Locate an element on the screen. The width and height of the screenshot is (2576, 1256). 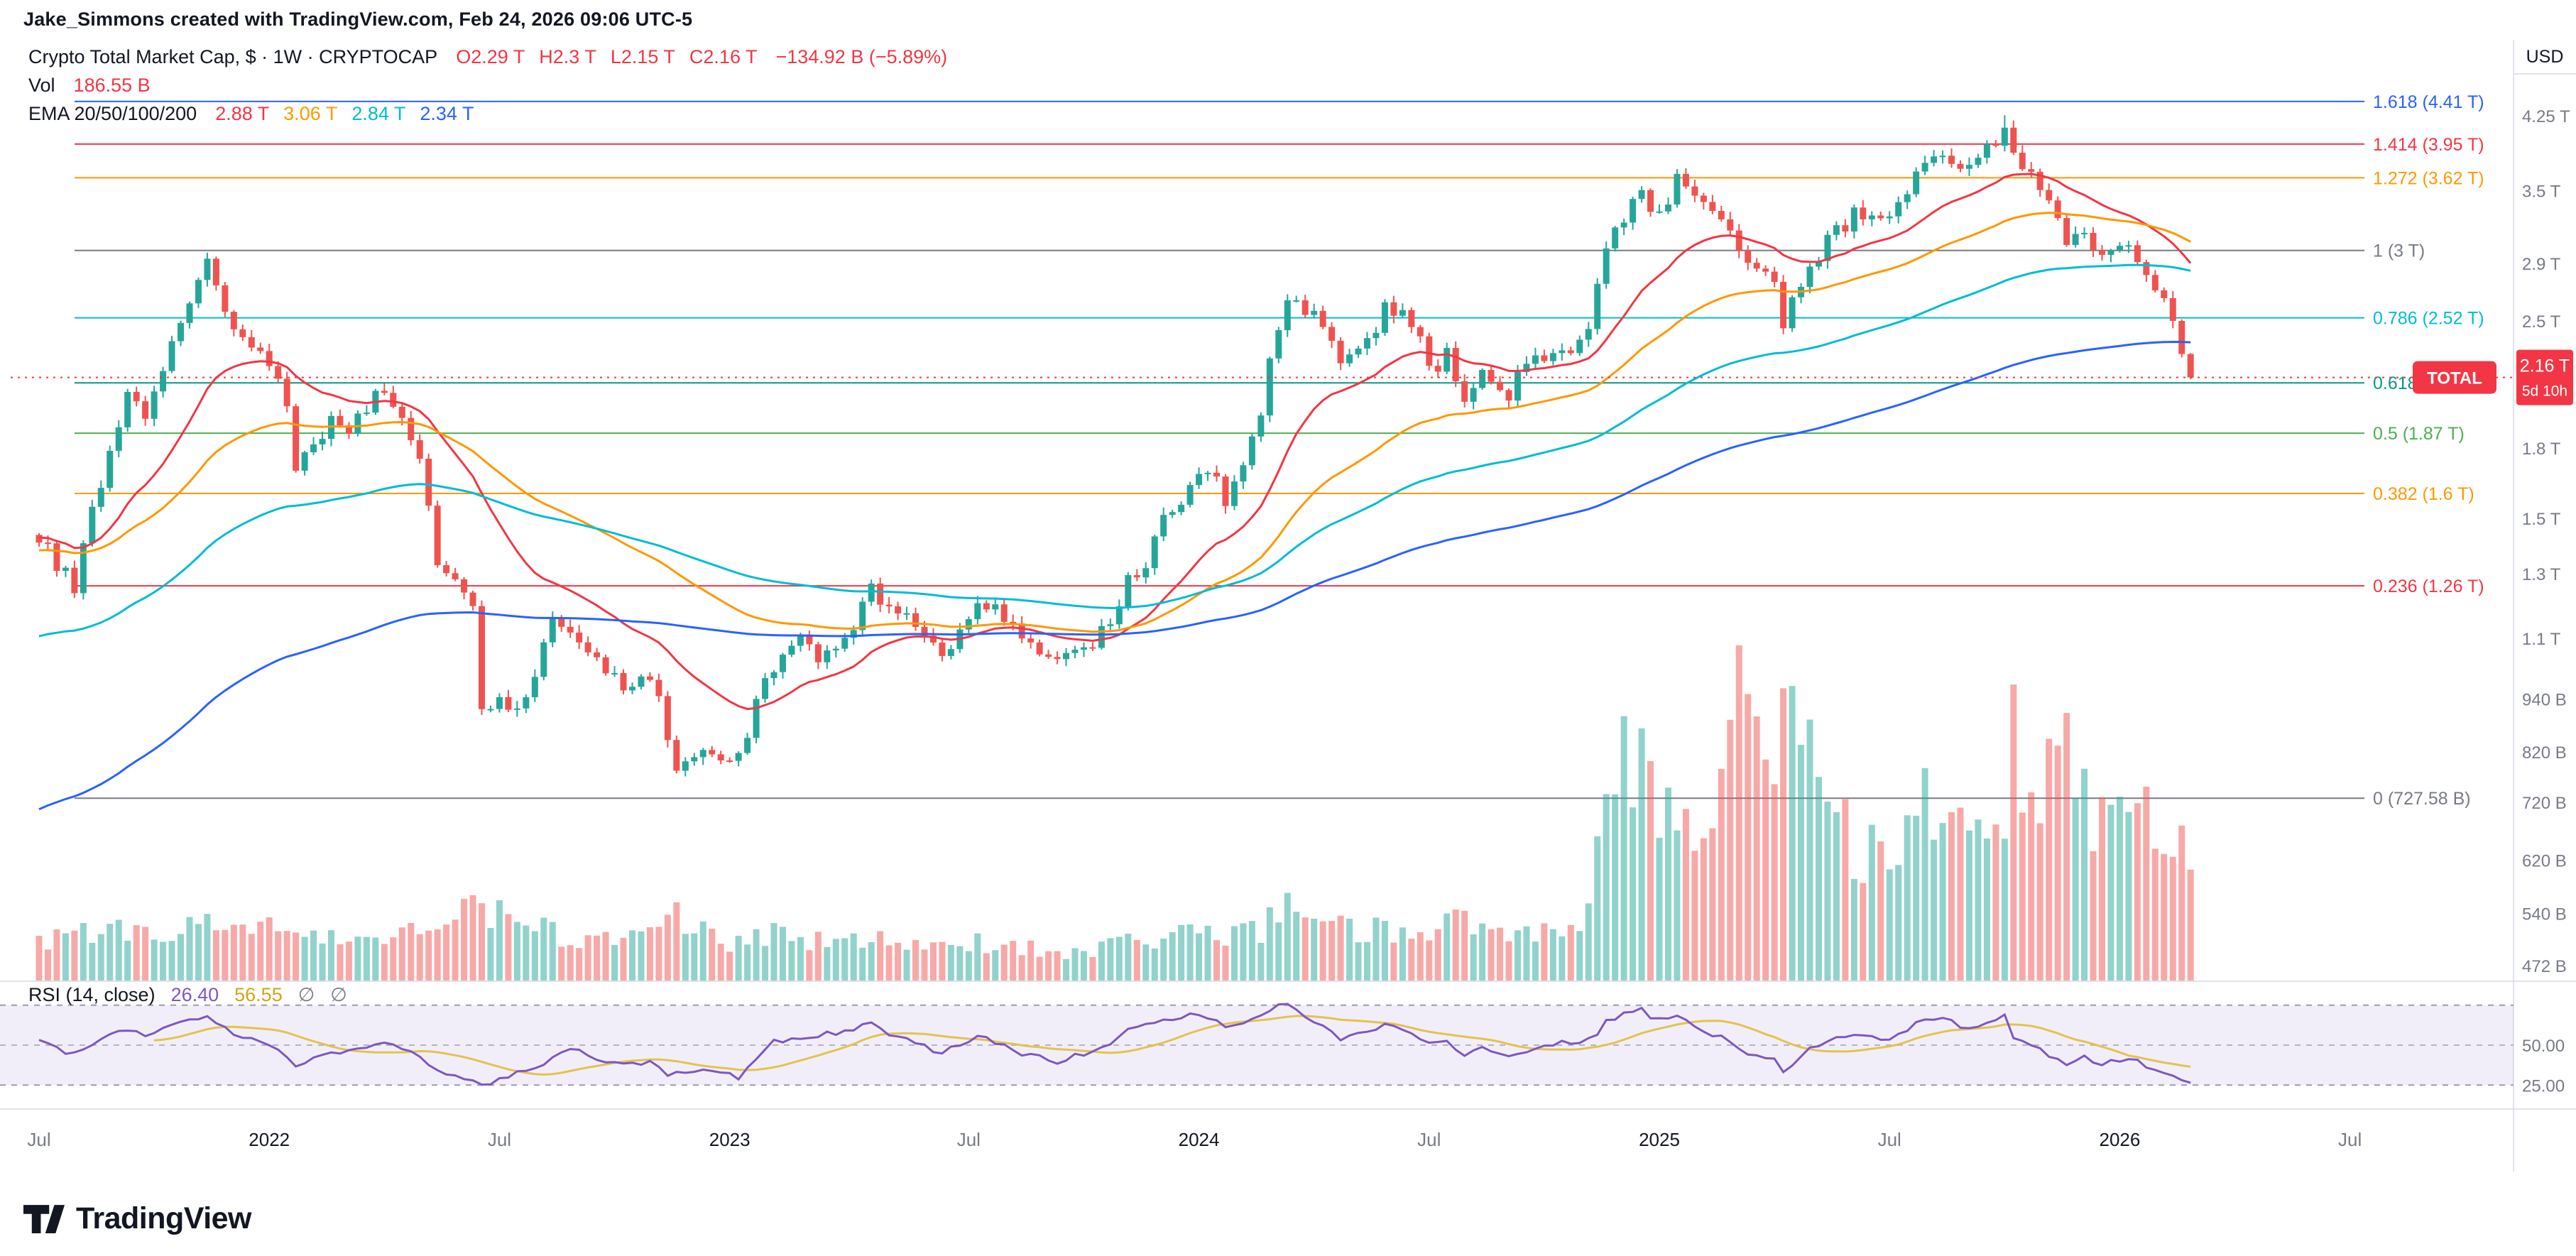
total-tag is located at coordinates (2454, 377).